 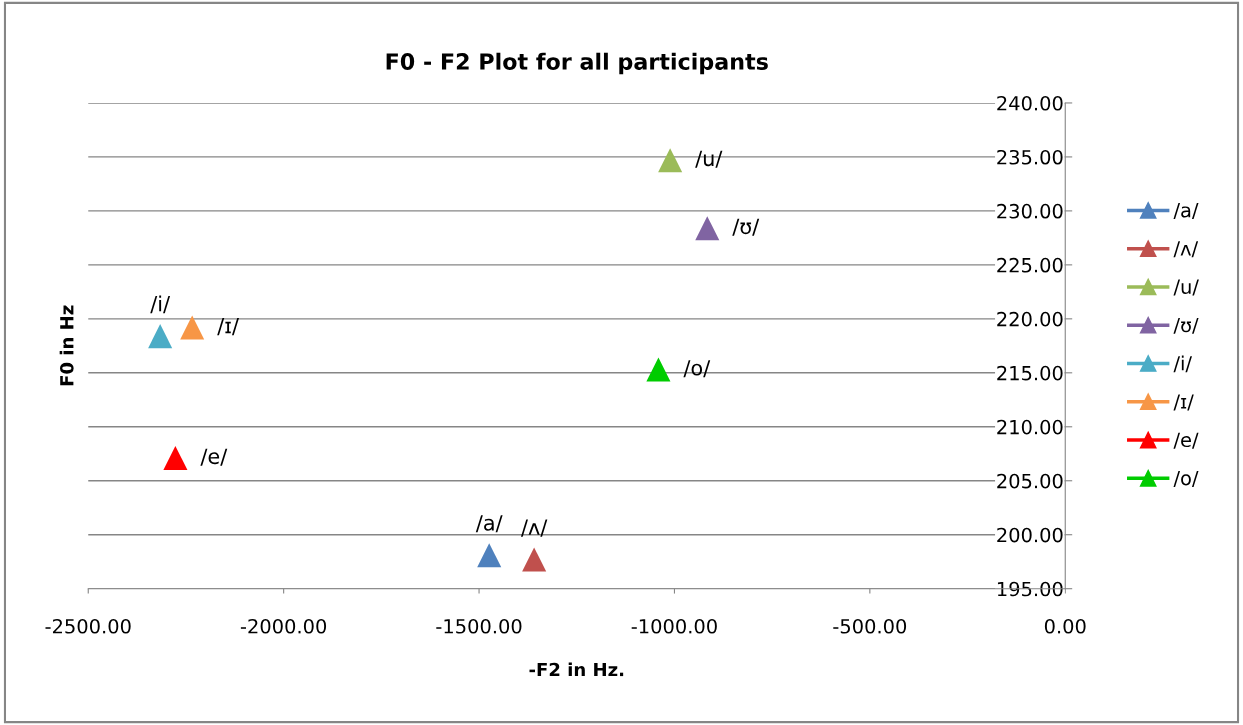 What do you see at coordinates (1182, 364) in the screenshot?
I see `legend-label: /i/` at bounding box center [1182, 364].